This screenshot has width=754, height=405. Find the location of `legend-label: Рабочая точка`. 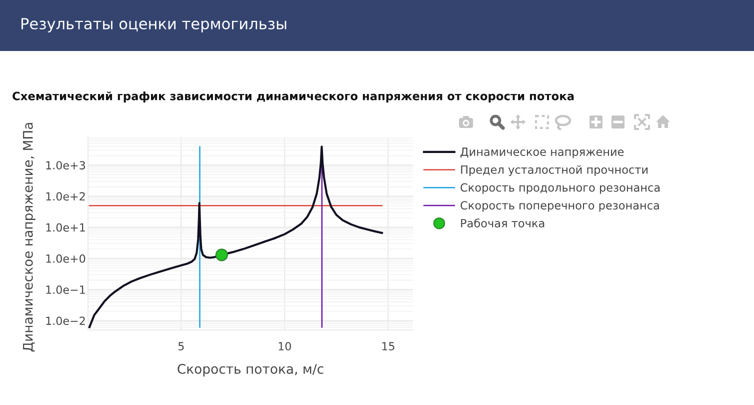

legend-label: Рабочая точка is located at coordinates (502, 223).